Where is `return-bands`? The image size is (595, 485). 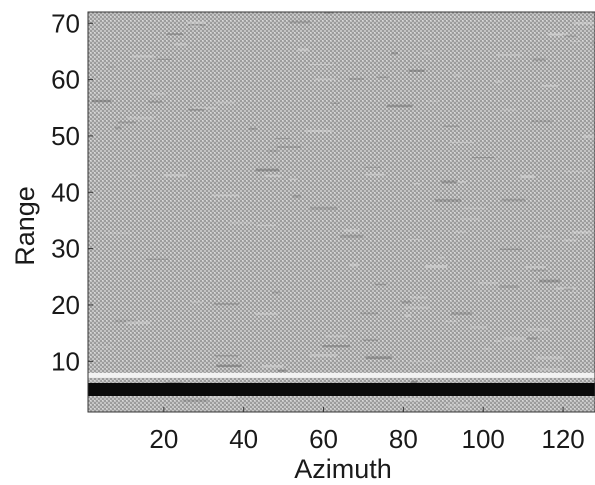 return-bands is located at coordinates (341, 384).